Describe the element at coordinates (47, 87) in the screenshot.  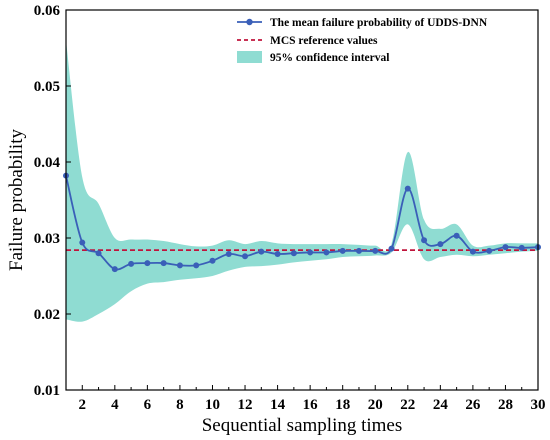
I see `y-tick-label-4: 0.05` at that location.